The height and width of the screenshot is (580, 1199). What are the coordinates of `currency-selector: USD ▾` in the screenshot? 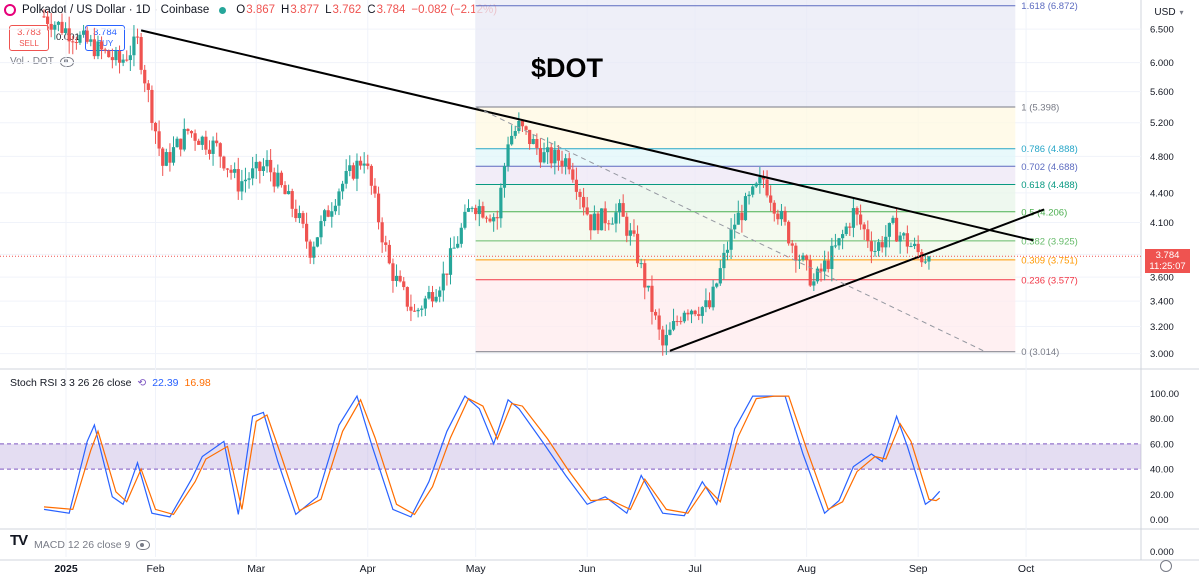 It's located at (1169, 12).